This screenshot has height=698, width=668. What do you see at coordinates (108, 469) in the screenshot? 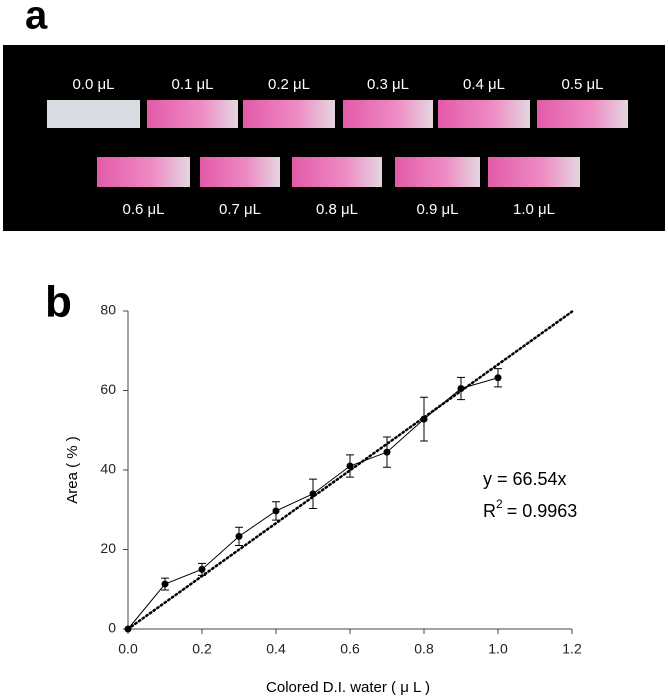
I see `y-tick-label: 40` at bounding box center [108, 469].